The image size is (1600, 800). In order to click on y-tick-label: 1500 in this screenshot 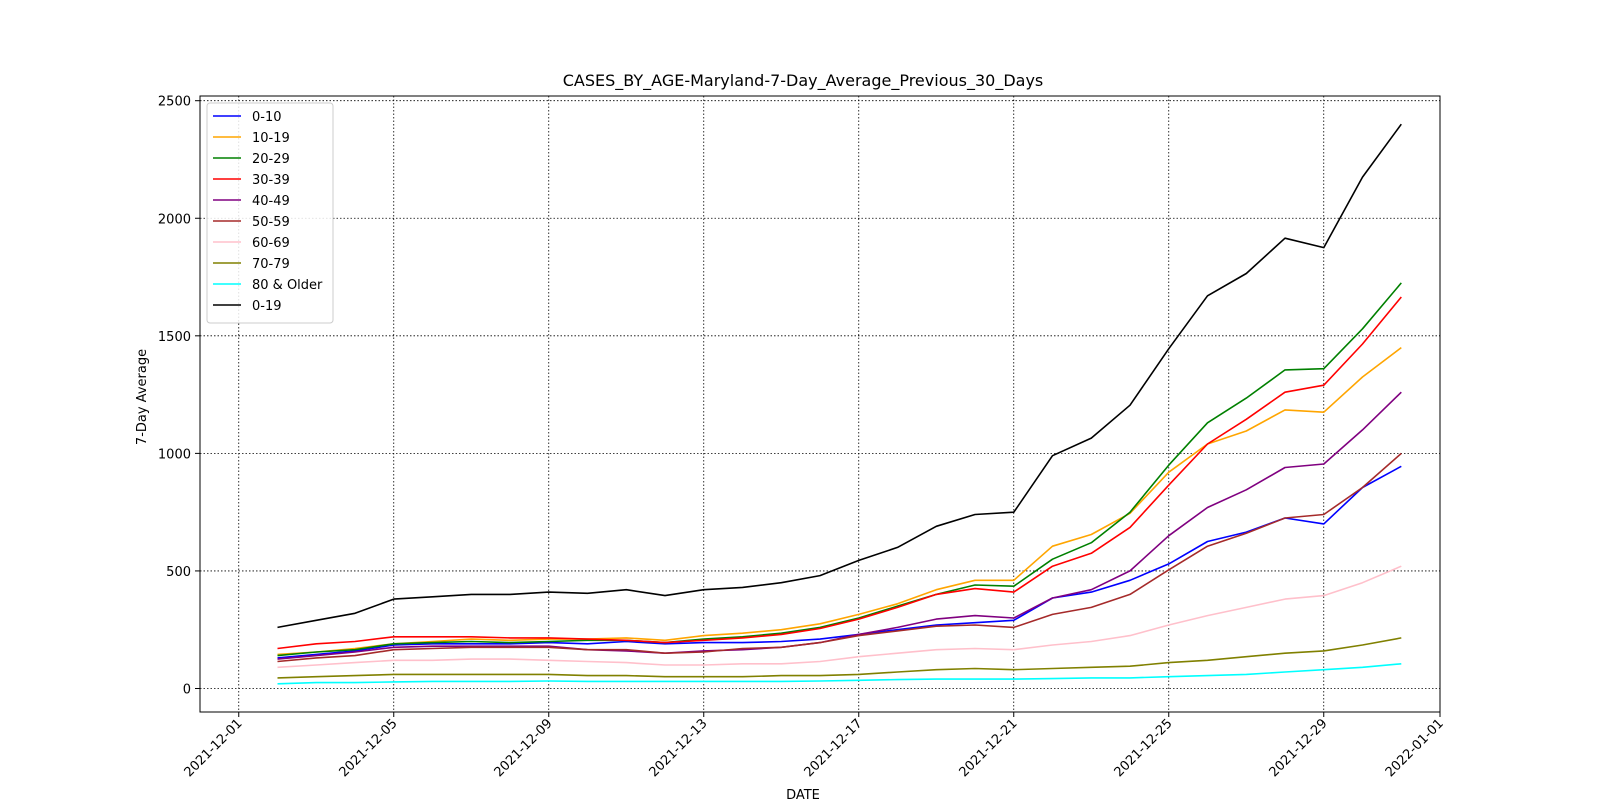, I will do `click(174, 337)`.